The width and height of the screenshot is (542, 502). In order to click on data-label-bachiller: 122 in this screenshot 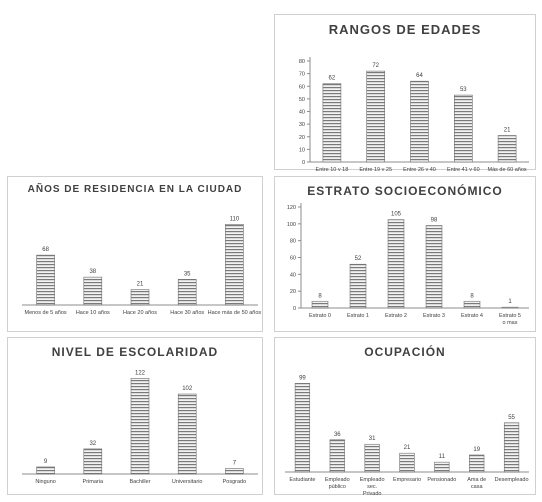, I will do `click(140, 373)`.